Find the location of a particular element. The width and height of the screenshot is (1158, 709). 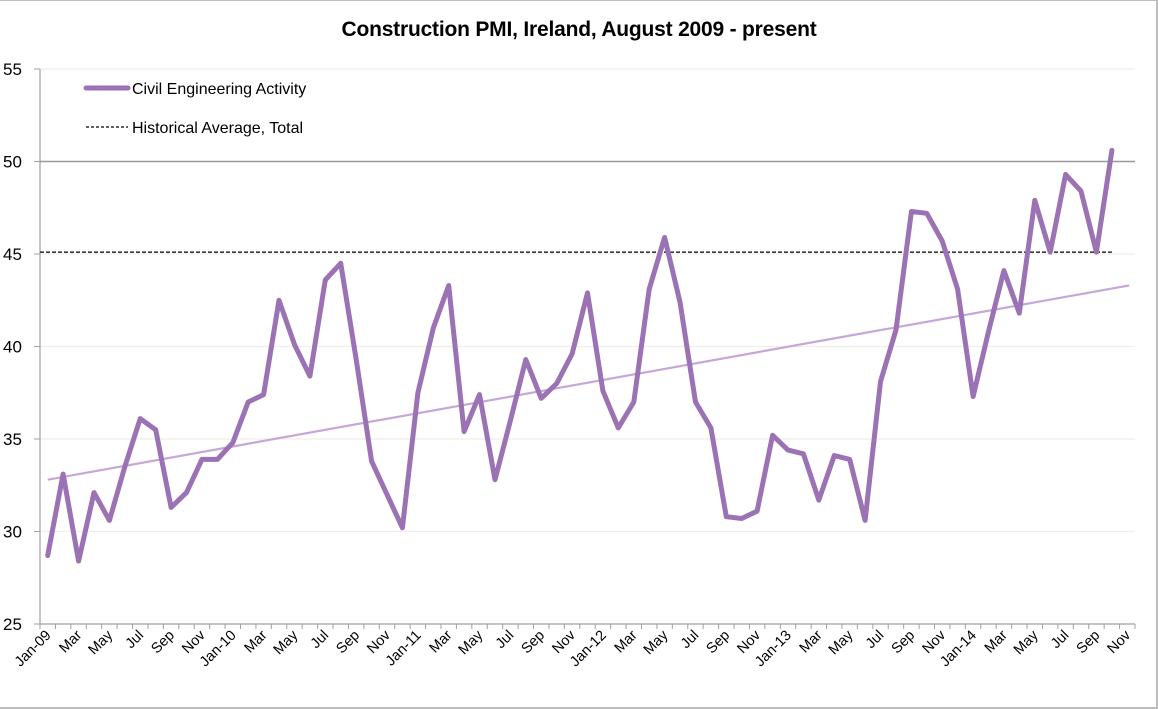

y-tick-label: 30 is located at coordinates (12, 532).